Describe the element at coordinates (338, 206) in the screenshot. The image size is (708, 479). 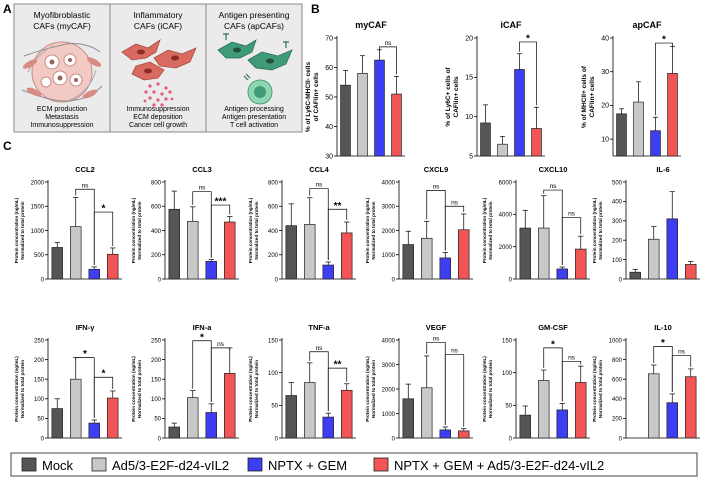
I see `ccl4-sig-label: **` at that location.